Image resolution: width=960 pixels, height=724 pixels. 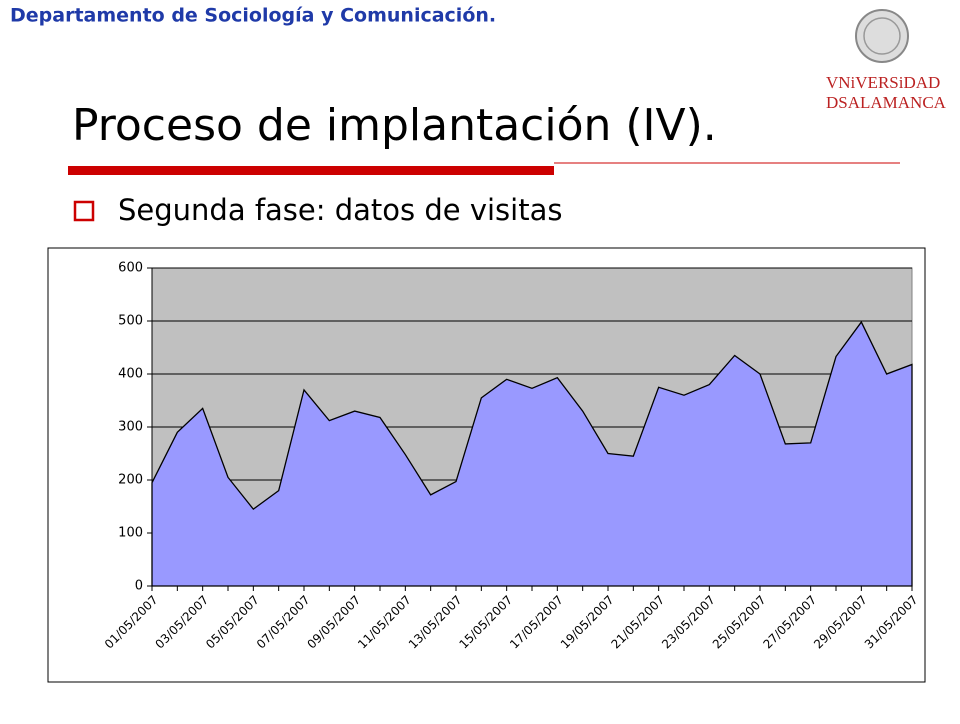 What do you see at coordinates (130, 533) in the screenshot?
I see `y-tick-label: 100` at bounding box center [130, 533].